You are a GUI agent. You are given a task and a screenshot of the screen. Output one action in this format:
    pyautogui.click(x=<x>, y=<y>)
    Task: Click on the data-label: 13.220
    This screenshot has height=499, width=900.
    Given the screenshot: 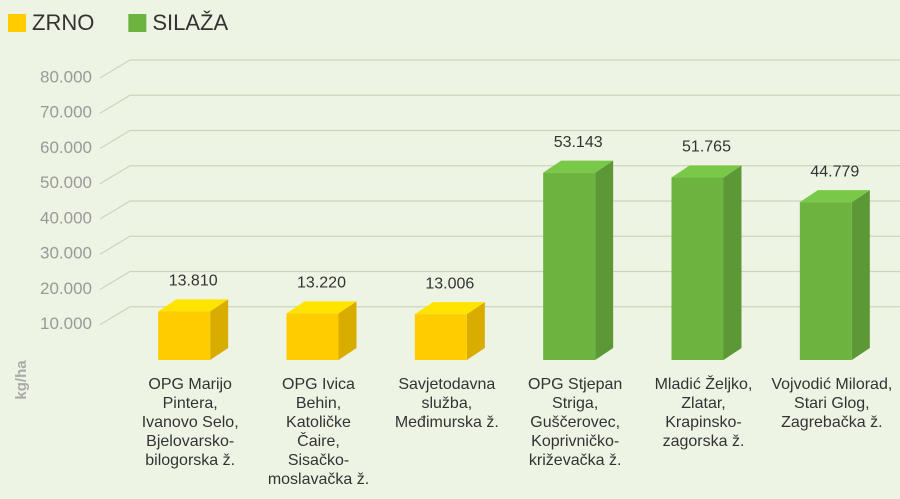 What is the action you would take?
    pyautogui.click(x=321, y=283)
    